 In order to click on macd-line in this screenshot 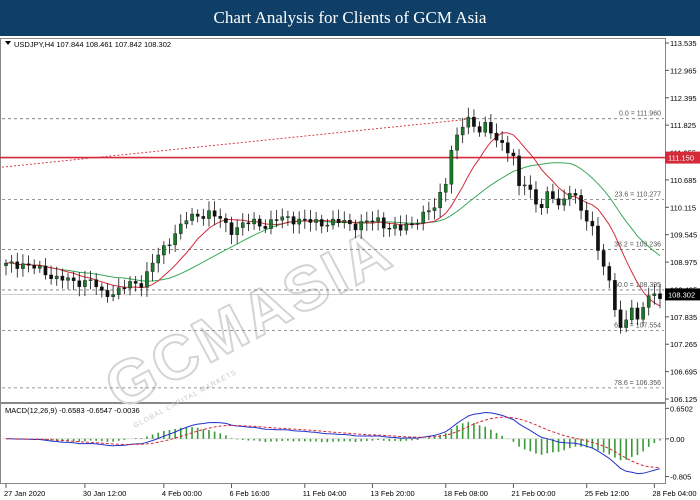, I will do `click(333, 443)`.